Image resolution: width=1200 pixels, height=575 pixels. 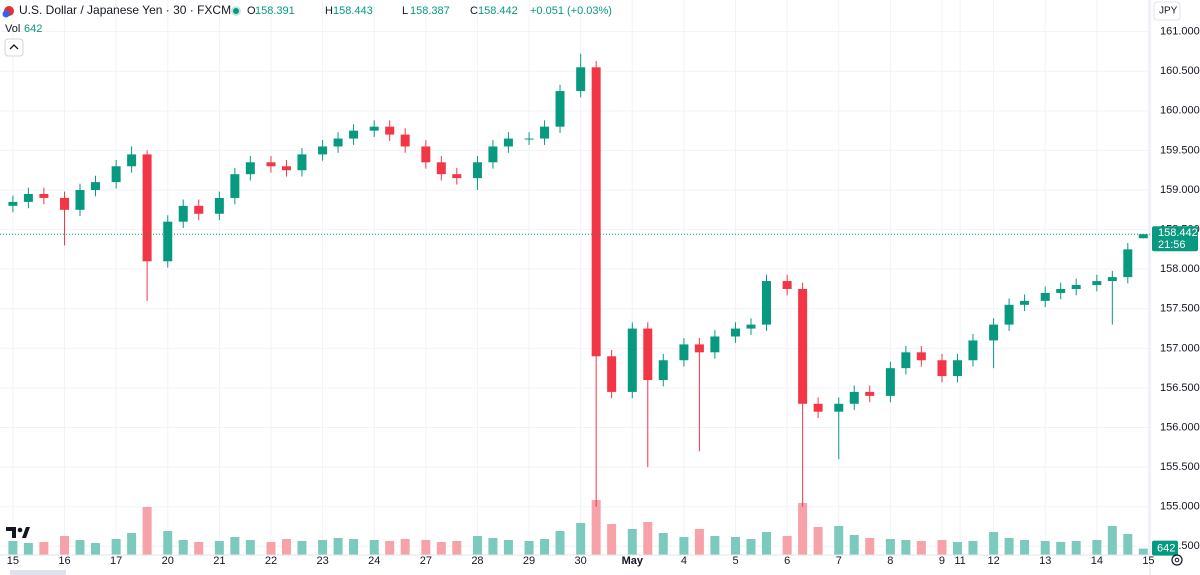 What do you see at coordinates (1180, 71) in the screenshot?
I see `y-tick-label: 160.500` at bounding box center [1180, 71].